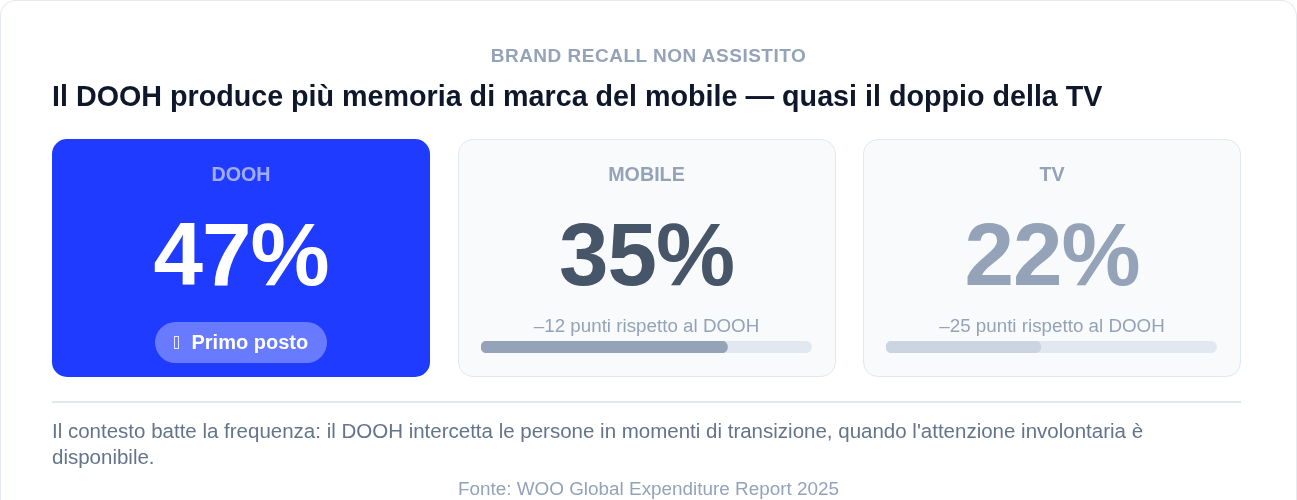 This screenshot has width=1297, height=500. Describe the element at coordinates (646, 326) in the screenshot. I see `text: –12 punti rispetto al DOOH` at that location.